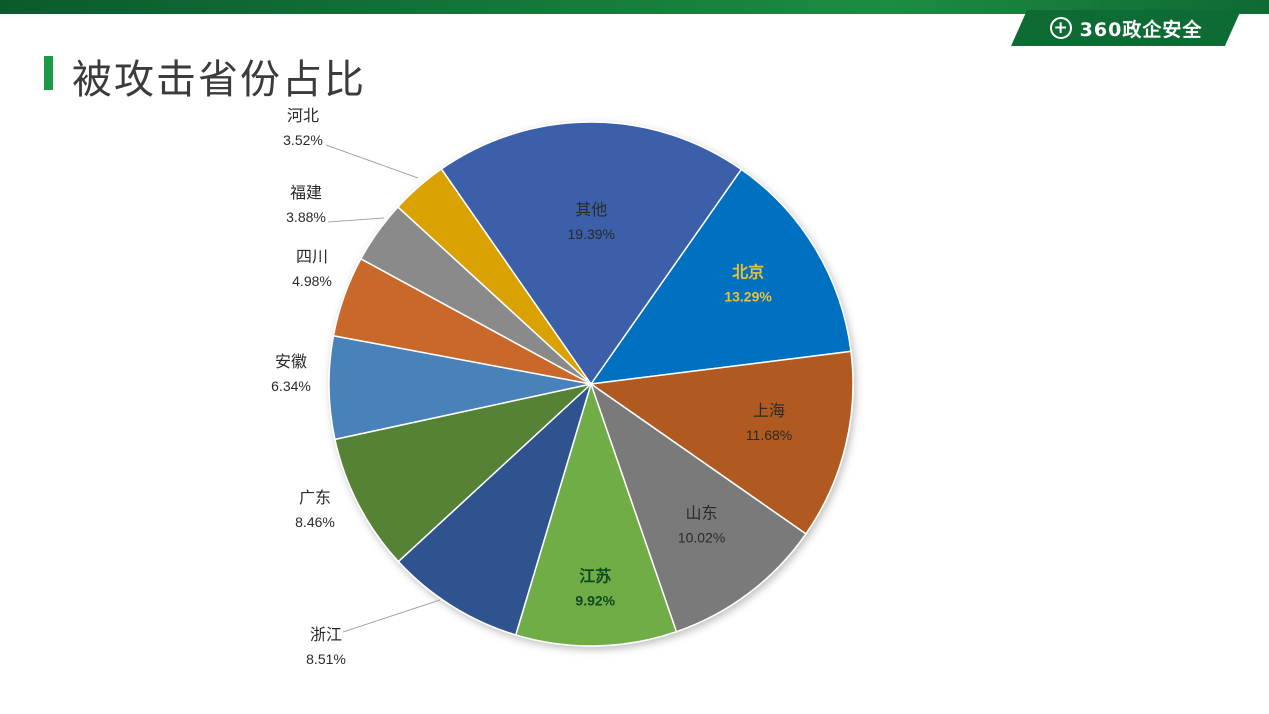 Image resolution: width=1269 pixels, height=714 pixels. What do you see at coordinates (312, 281) in the screenshot?
I see `slice-label-value: 4.98%` at bounding box center [312, 281].